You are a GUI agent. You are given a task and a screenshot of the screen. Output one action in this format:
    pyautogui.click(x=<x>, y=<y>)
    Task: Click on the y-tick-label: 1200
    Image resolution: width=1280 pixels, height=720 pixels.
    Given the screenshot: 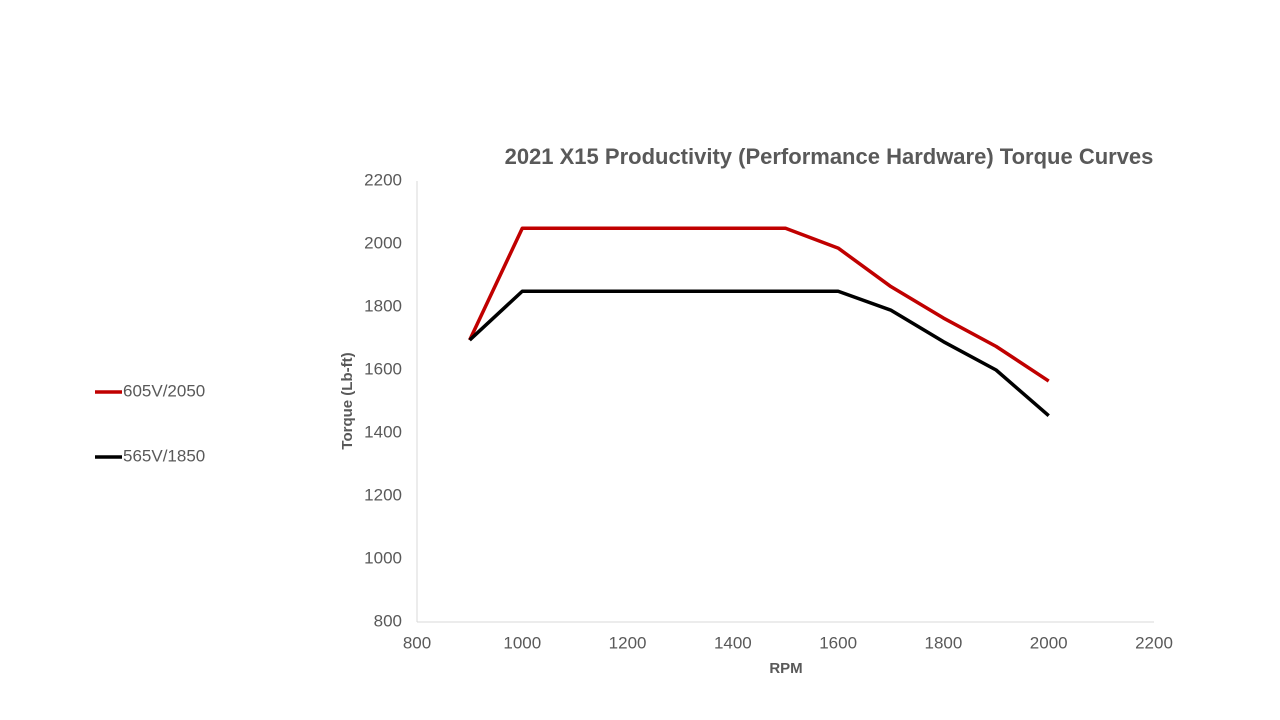 What is the action you would take?
    pyautogui.click(x=383, y=494)
    